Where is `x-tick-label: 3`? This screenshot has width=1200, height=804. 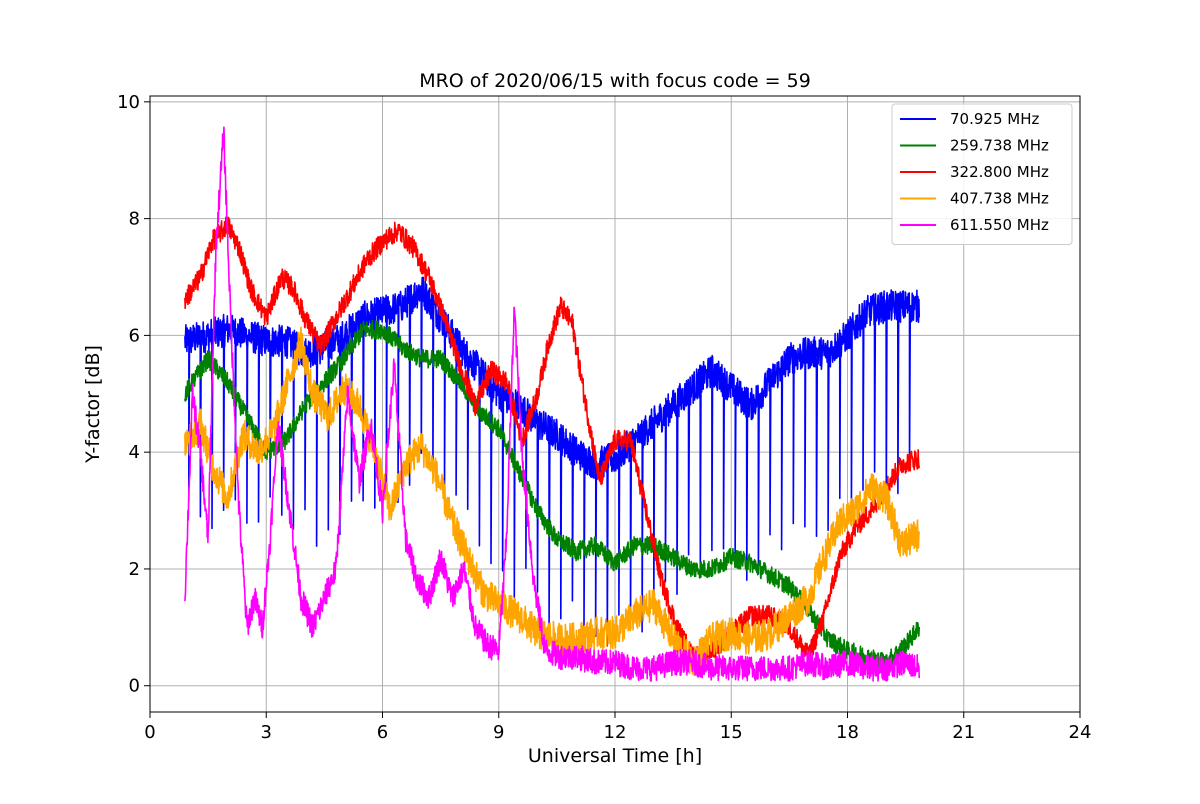 x-tick-label: 3 is located at coordinates (266, 732).